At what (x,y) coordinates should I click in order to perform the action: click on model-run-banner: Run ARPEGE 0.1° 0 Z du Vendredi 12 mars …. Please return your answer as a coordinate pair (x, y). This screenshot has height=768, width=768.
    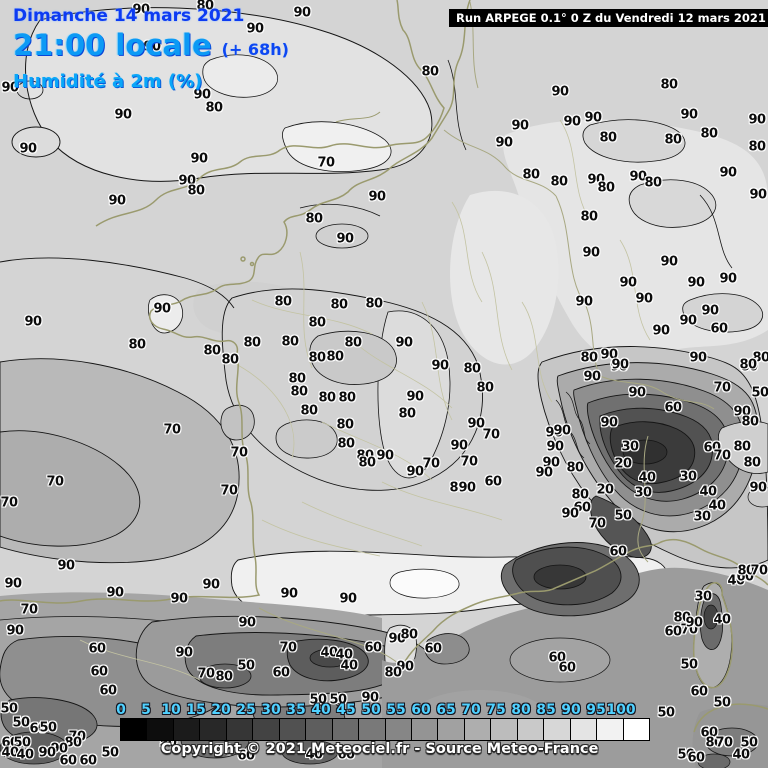
    Looking at the image, I should click on (608, 18).